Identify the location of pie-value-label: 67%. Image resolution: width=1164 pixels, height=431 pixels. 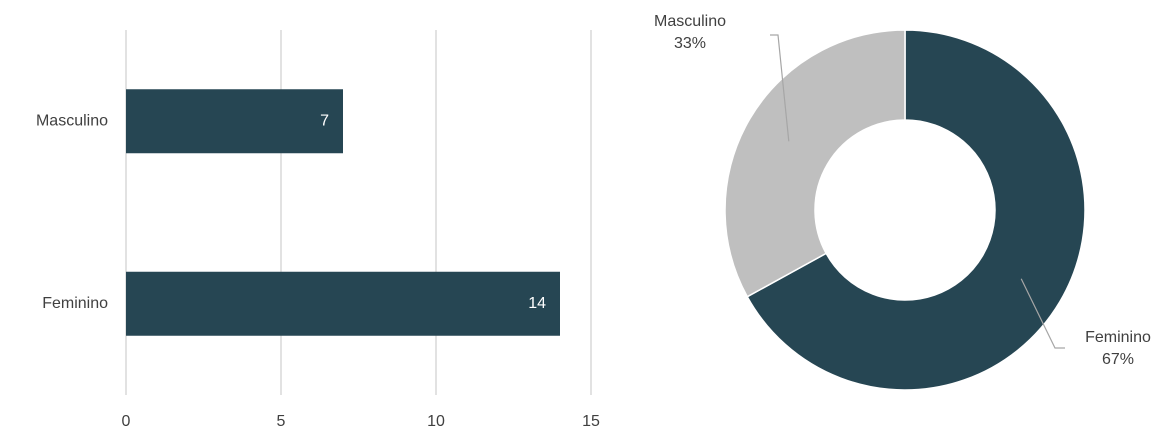
(1118, 359).